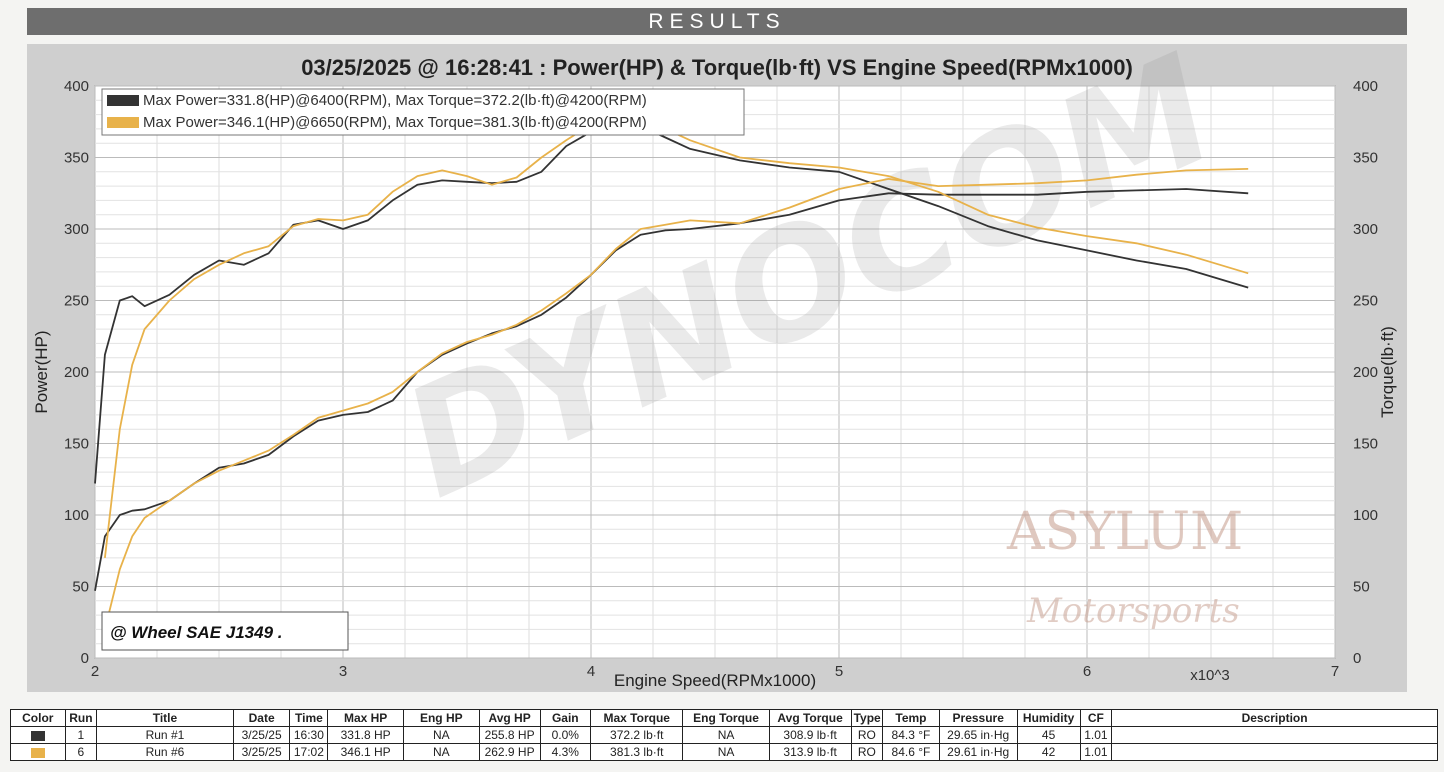 The height and width of the screenshot is (772, 1444). I want to click on x-tick-label: 7, so click(1335, 671).